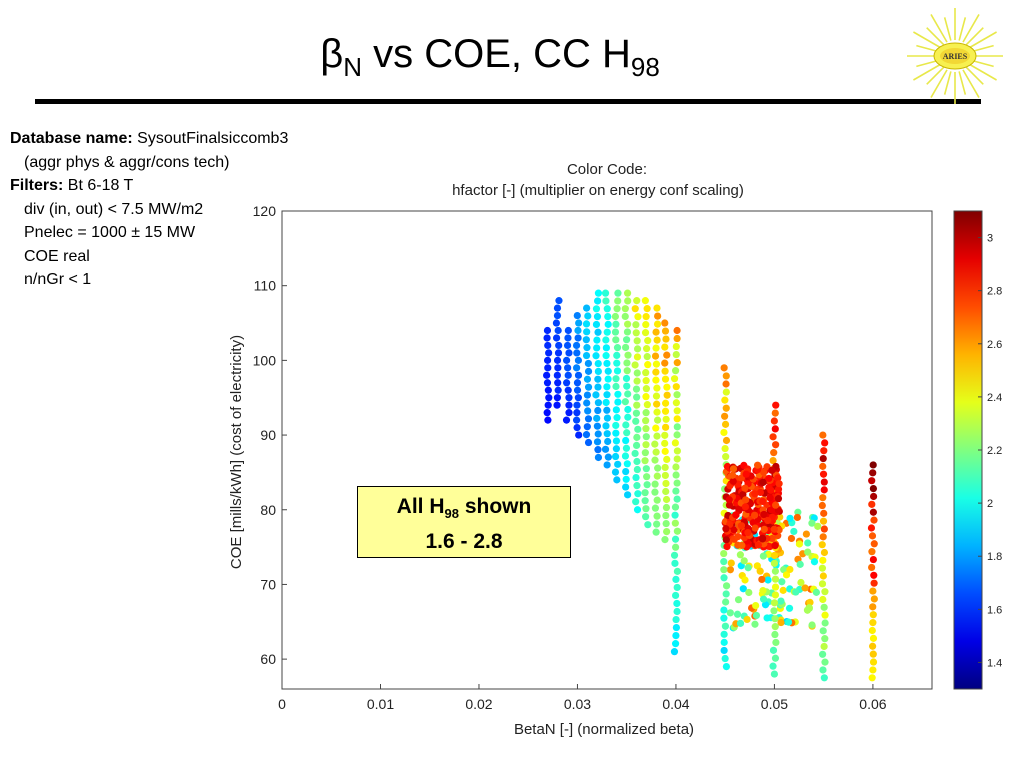  I want to click on x-tick-label: 0.01, so click(380, 704).